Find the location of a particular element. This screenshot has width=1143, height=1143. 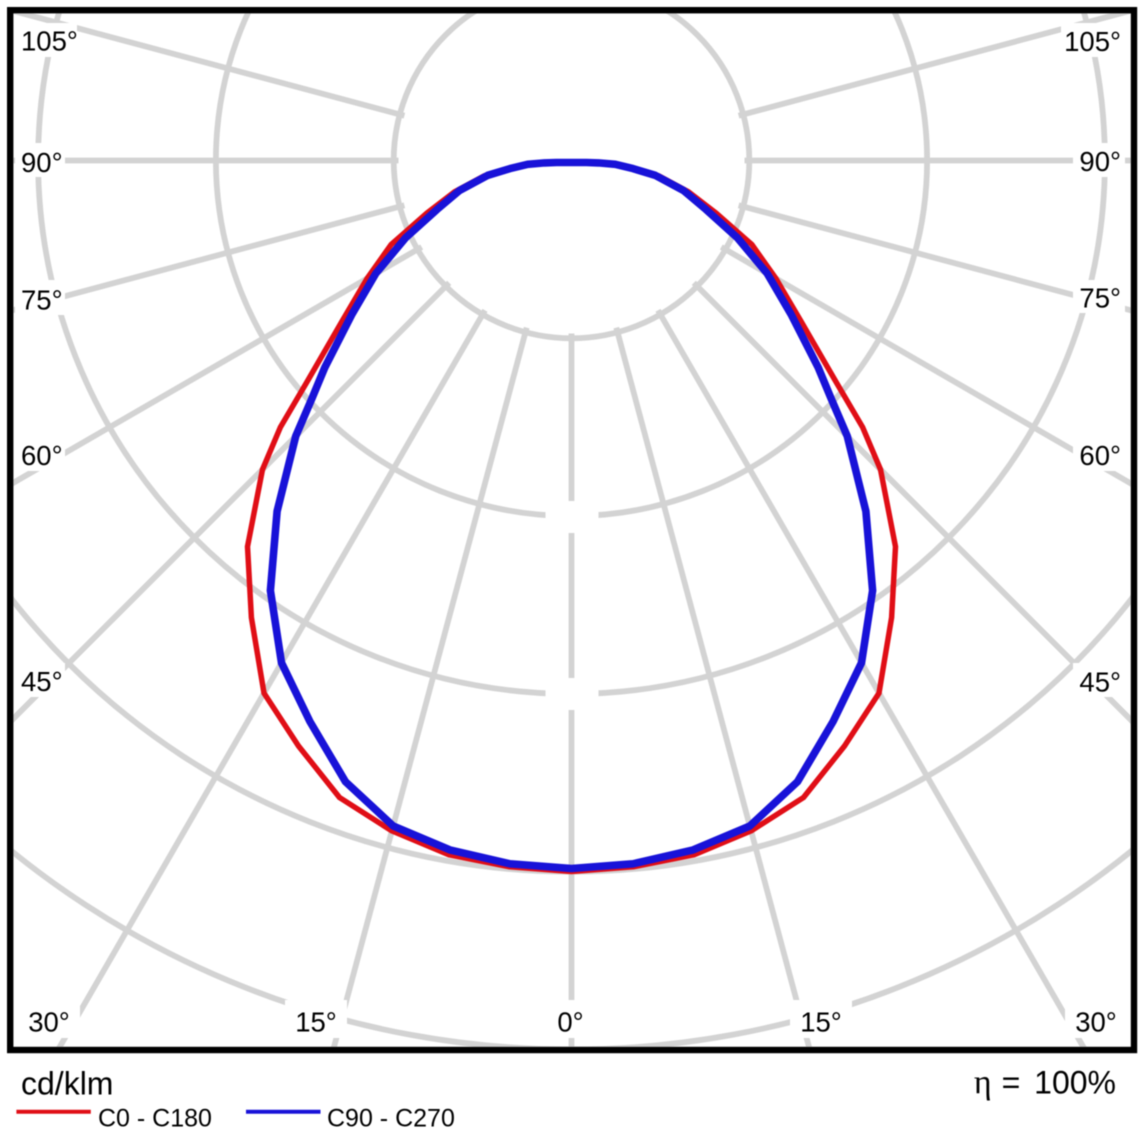

svg-text: η = 100% is located at coordinates (1045, 1083).